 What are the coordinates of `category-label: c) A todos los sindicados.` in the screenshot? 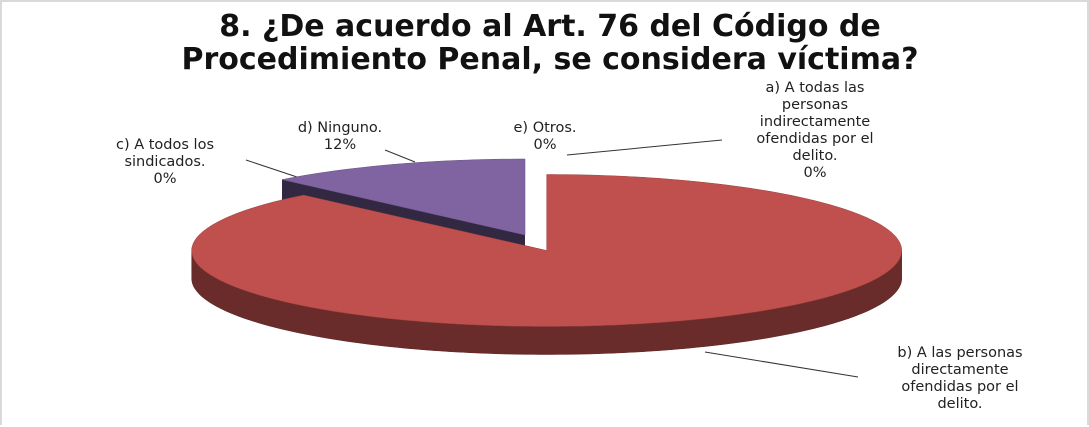 It's located at (165, 153).